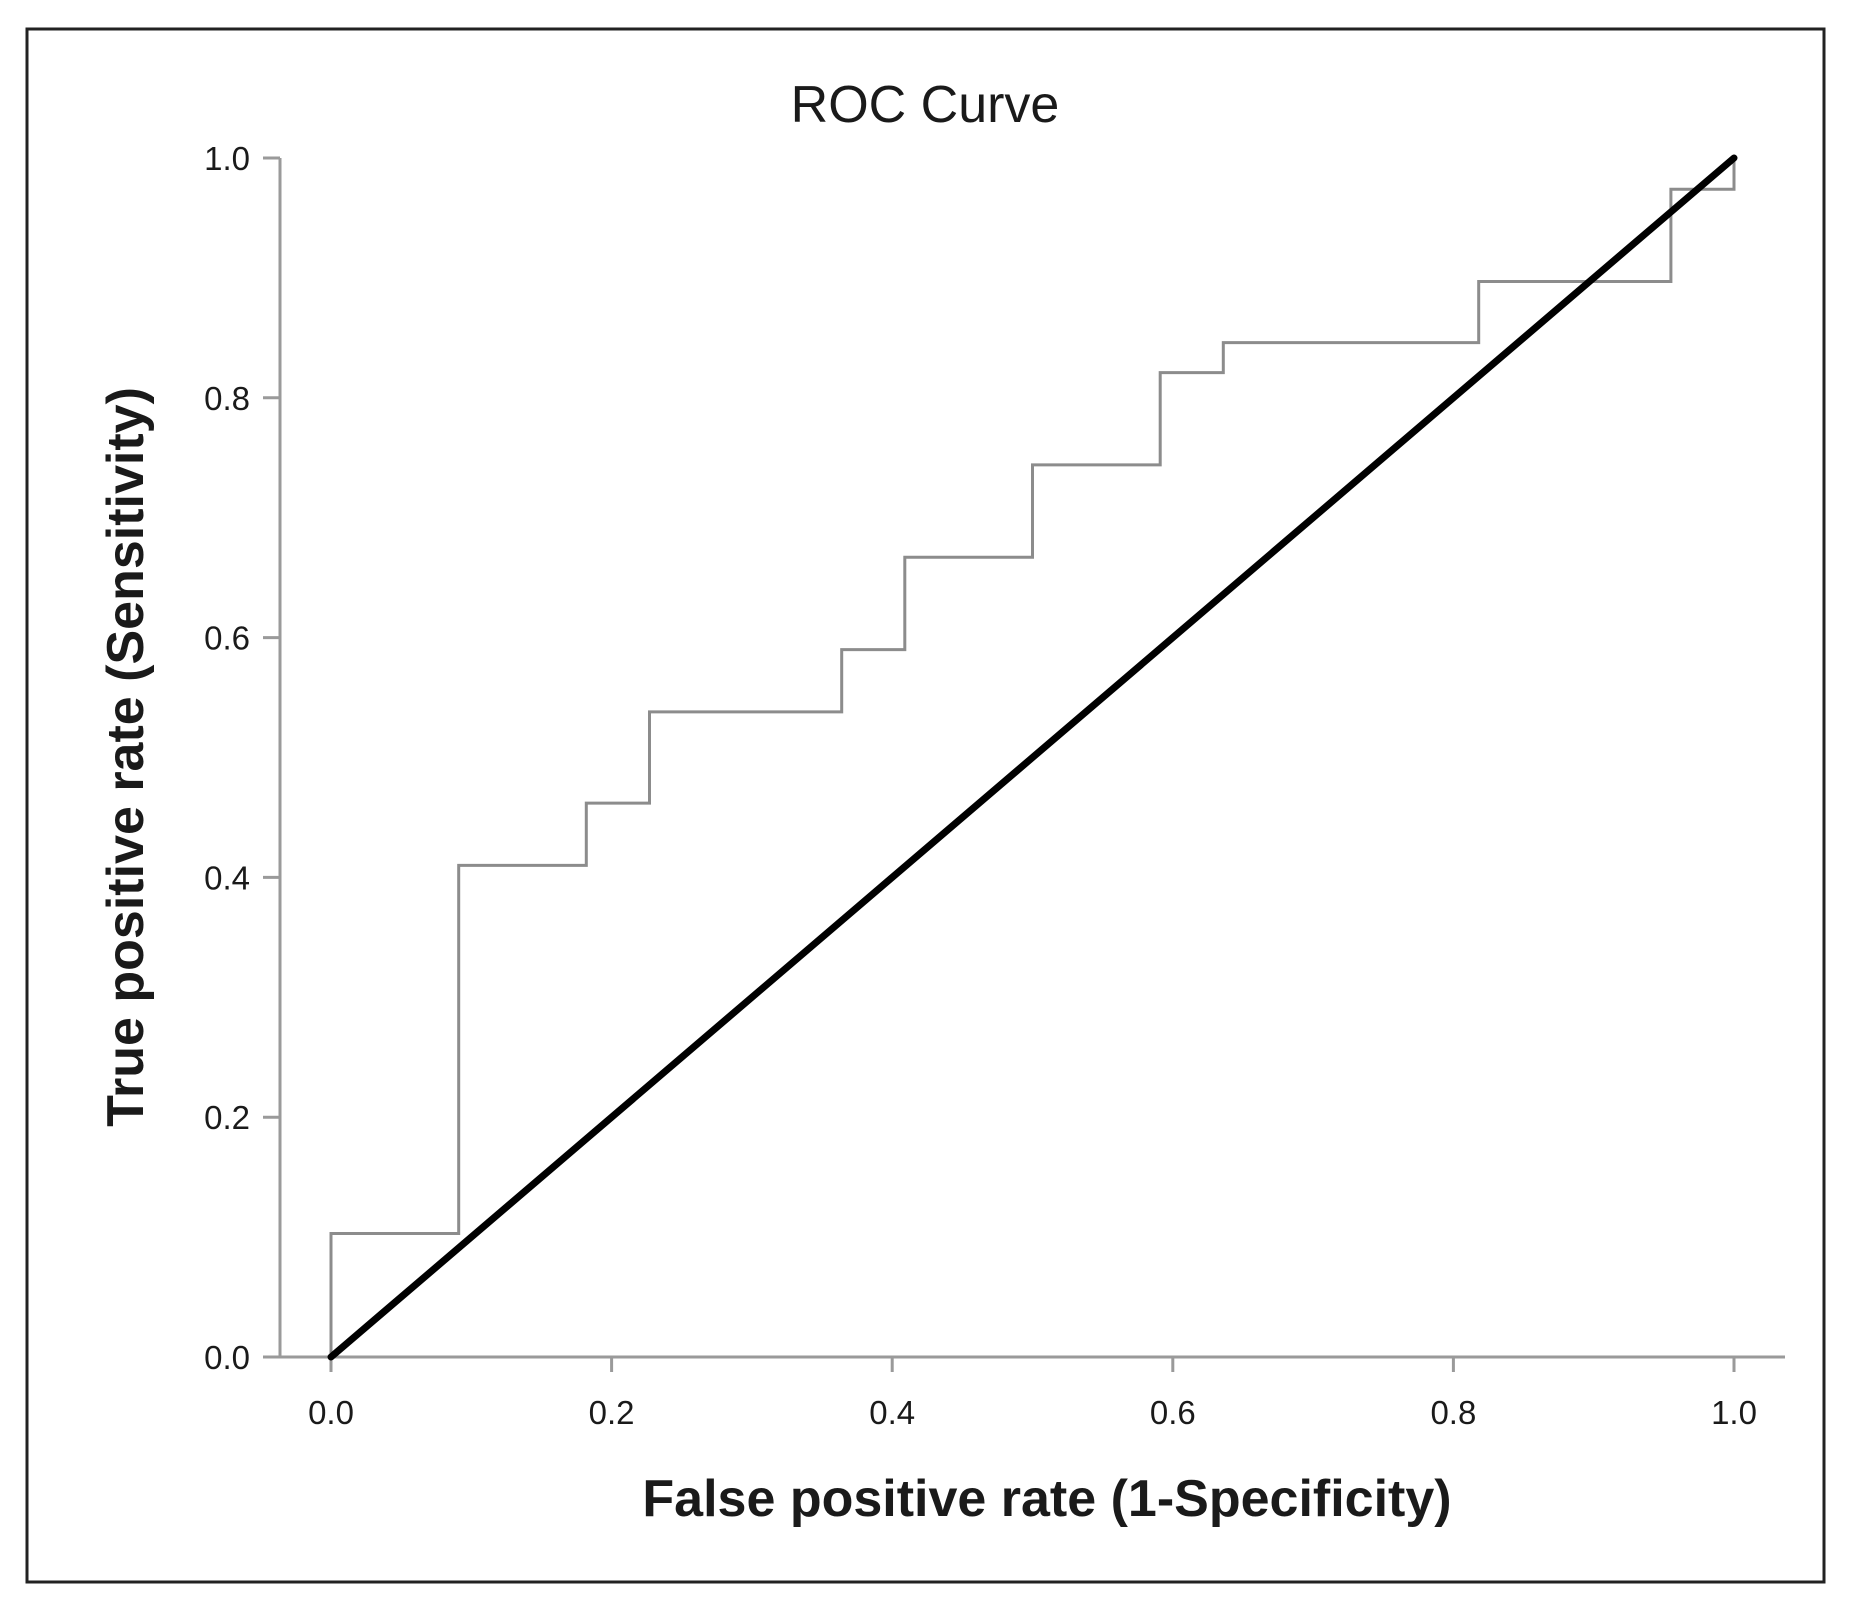 This screenshot has width=1857, height=1617. What do you see at coordinates (227, 158) in the screenshot?
I see `y-tick-label: 1.0` at bounding box center [227, 158].